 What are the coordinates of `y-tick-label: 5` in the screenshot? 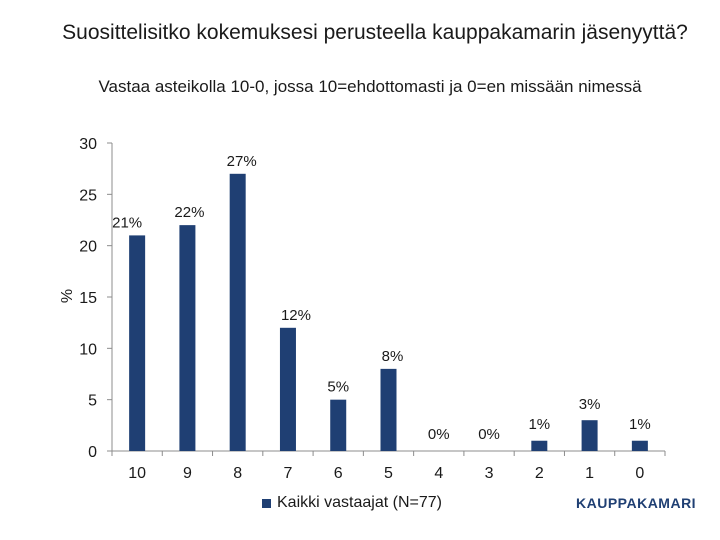 It's located at (92, 401).